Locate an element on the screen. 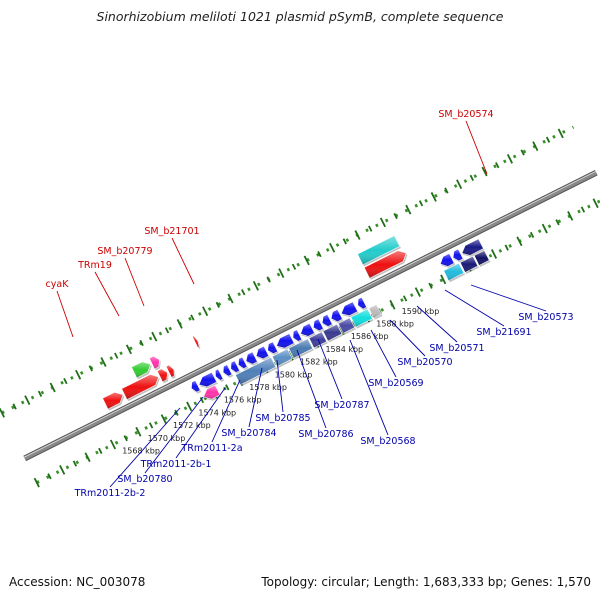 The height and width of the screenshot is (600, 600). gene-label: SM_b21701 is located at coordinates (171, 231).